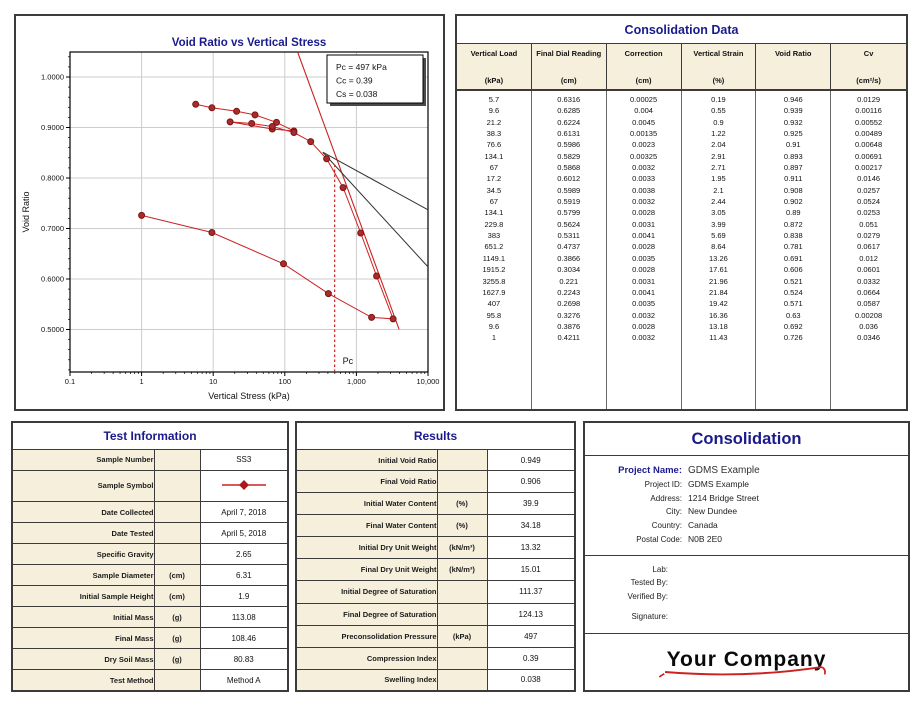  I want to click on table-row: Final Void Ratio 0.906, so click(435, 482).